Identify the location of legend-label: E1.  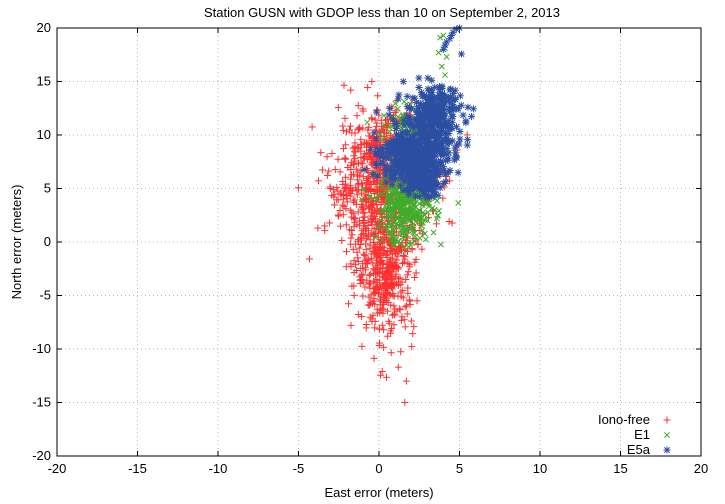
(642, 434).